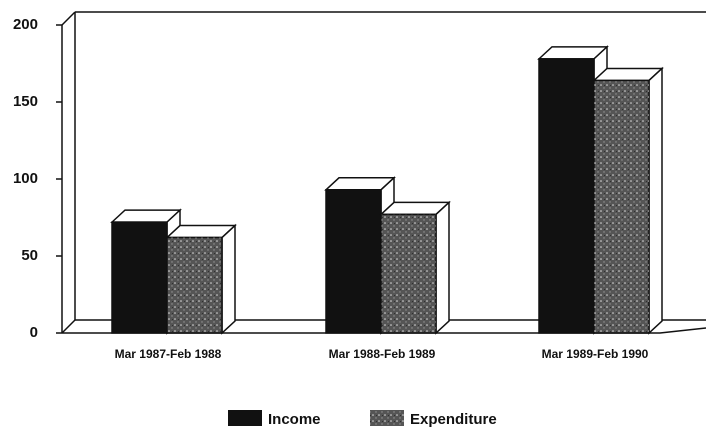 The height and width of the screenshot is (432, 706). What do you see at coordinates (382, 354) in the screenshot?
I see `x-tick-label: Mar 1988-Feb 1989` at bounding box center [382, 354].